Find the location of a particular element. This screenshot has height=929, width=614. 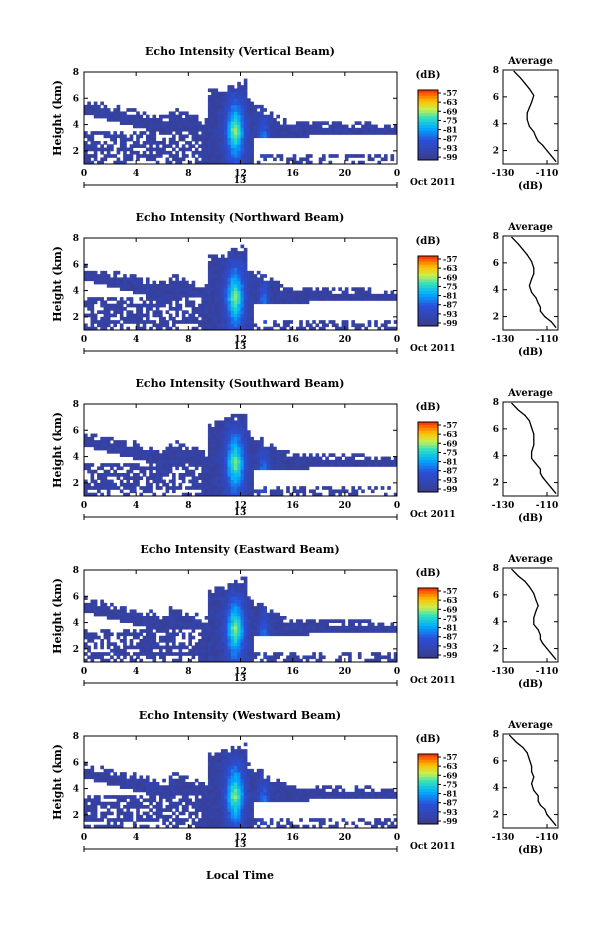

day-label: 13 is located at coordinates (240, 181).